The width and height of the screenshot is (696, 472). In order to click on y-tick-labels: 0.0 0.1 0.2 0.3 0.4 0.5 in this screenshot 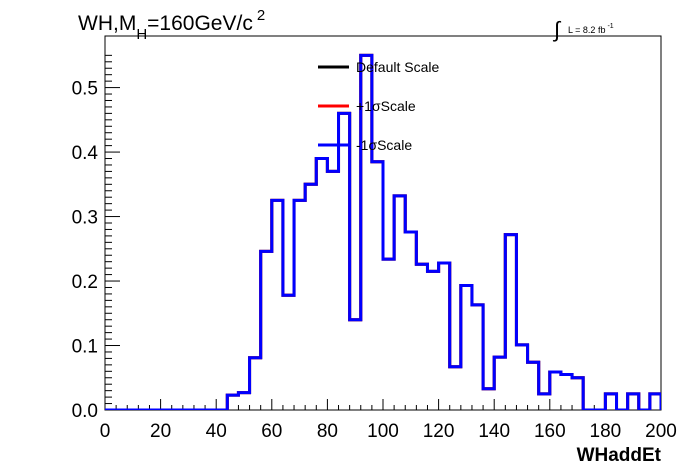, I will do `click(85, 250)`.